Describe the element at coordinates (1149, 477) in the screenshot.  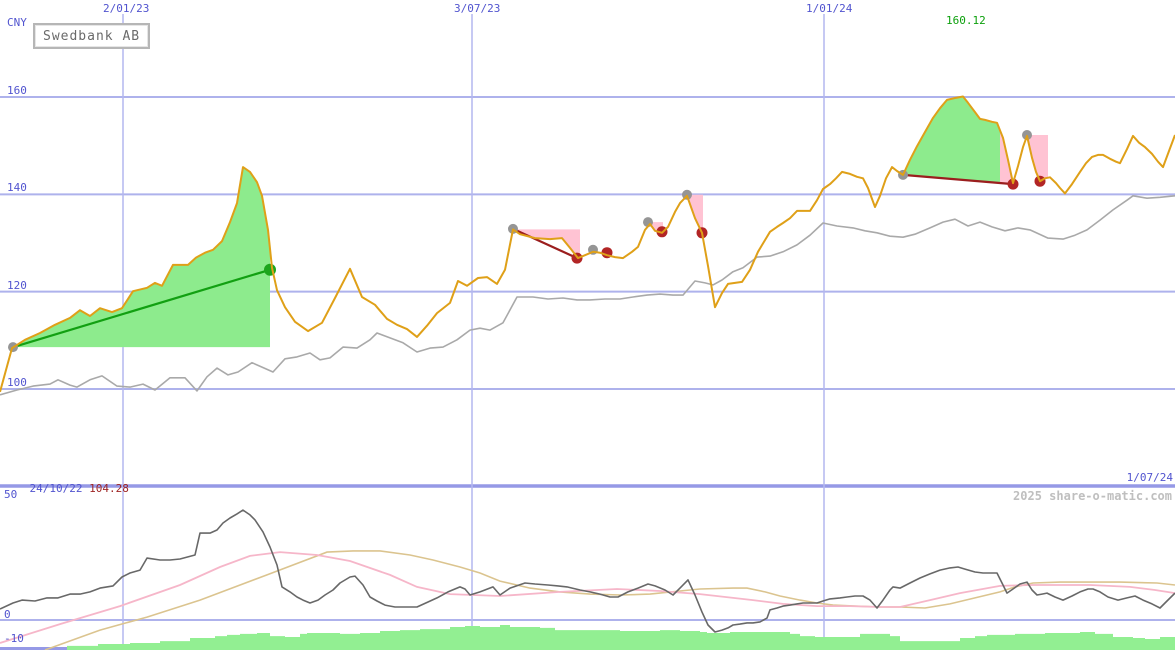
I see `range-end-date: 1/07/24` at that location.